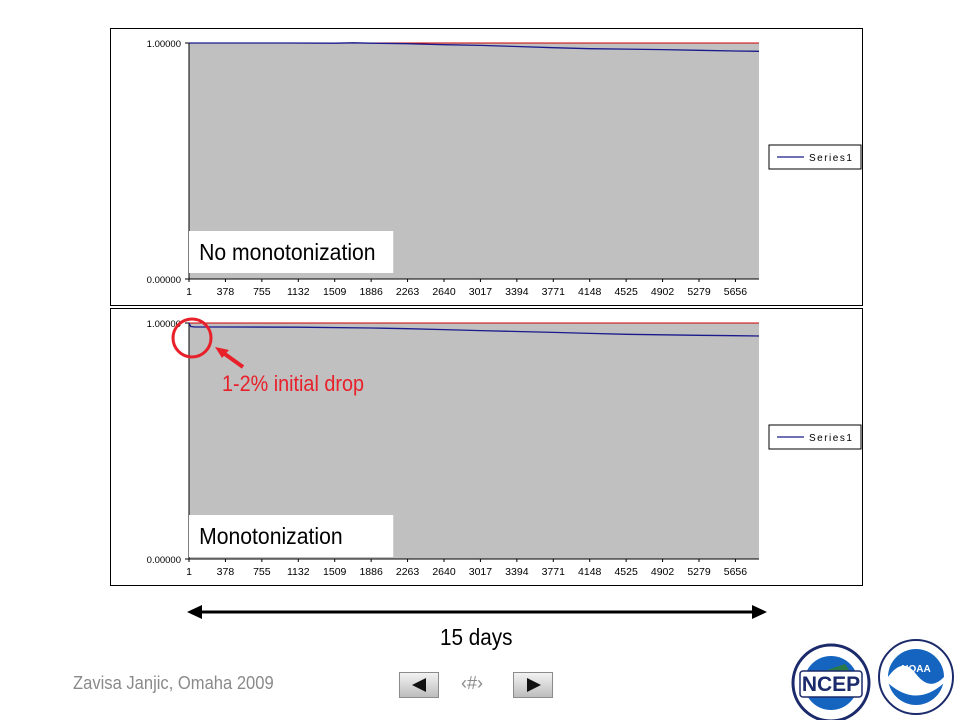  What do you see at coordinates (872, 679) in the screenshot?
I see `logos: NCEP NOAA` at bounding box center [872, 679].